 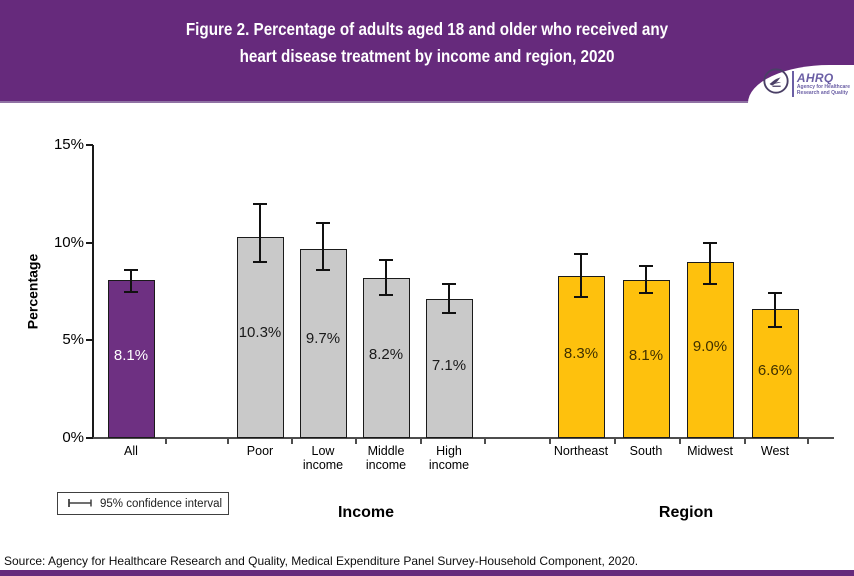 What do you see at coordinates (686, 512) in the screenshot?
I see `group-label-region: Region` at bounding box center [686, 512].